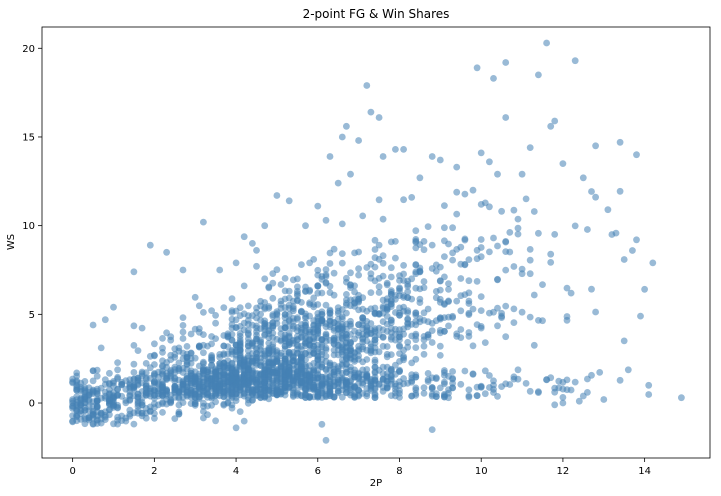 The image size is (721, 496). I want to click on x-tick-label: 2, so click(154, 471).